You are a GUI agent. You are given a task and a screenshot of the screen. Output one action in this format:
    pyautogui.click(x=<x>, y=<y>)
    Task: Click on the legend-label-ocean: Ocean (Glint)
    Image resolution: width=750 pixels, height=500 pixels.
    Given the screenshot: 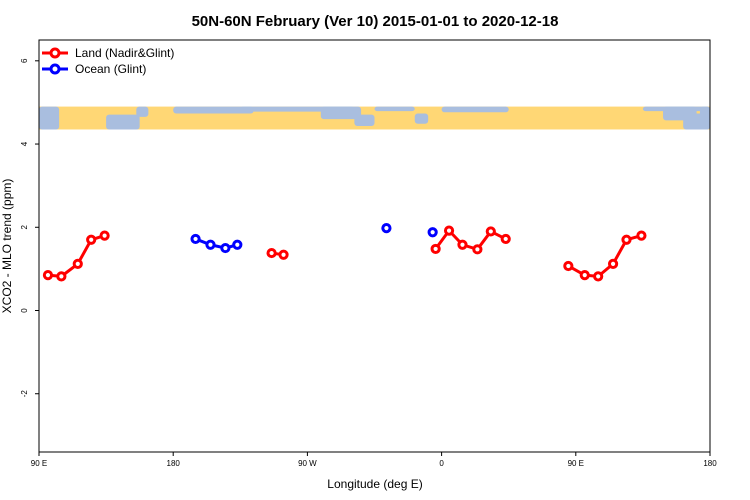 What is the action you would take?
    pyautogui.click(x=110, y=69)
    